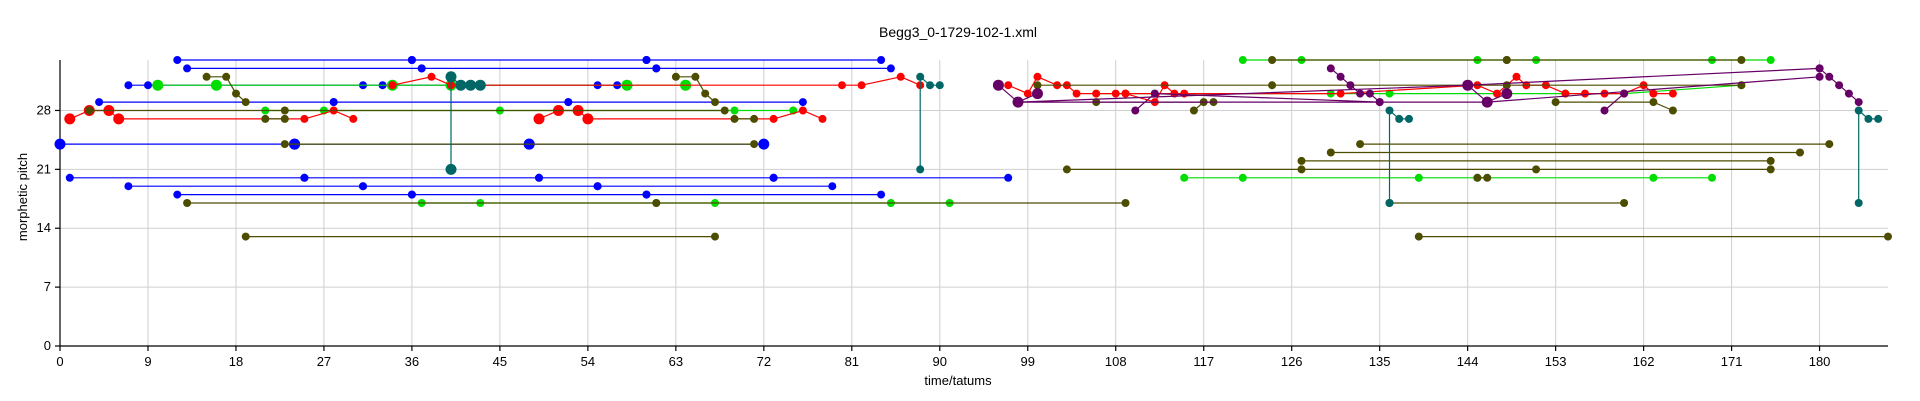 Image resolution: width=1920 pixels, height=401 pixels. Describe the element at coordinates (1116, 361) in the screenshot. I see `x-tick-label: 108` at that location.